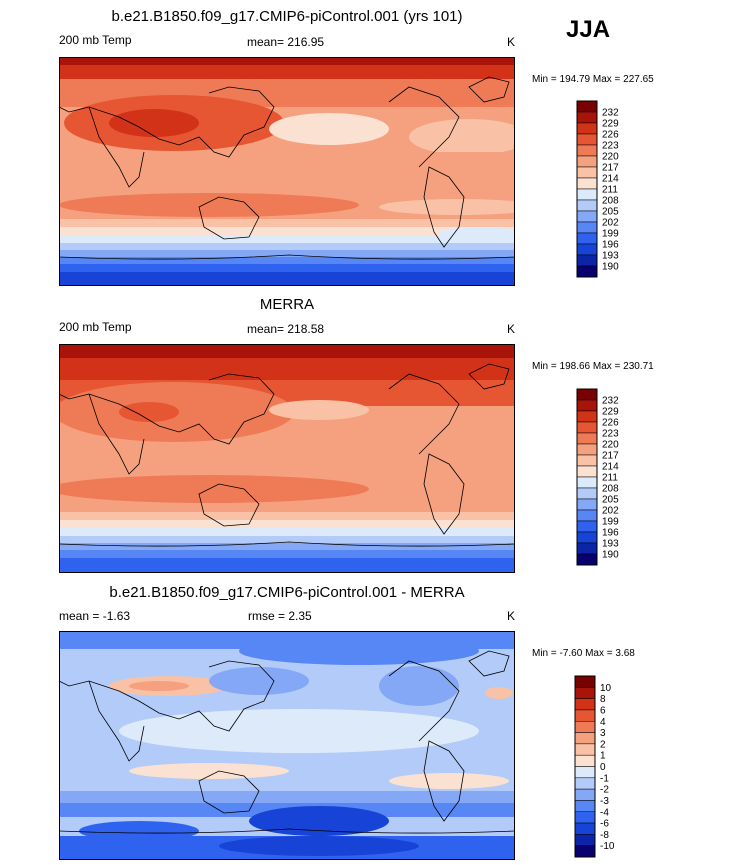  I want to click on panel1-minmax: Min = 194.79 Max = 227.65, so click(593, 79).